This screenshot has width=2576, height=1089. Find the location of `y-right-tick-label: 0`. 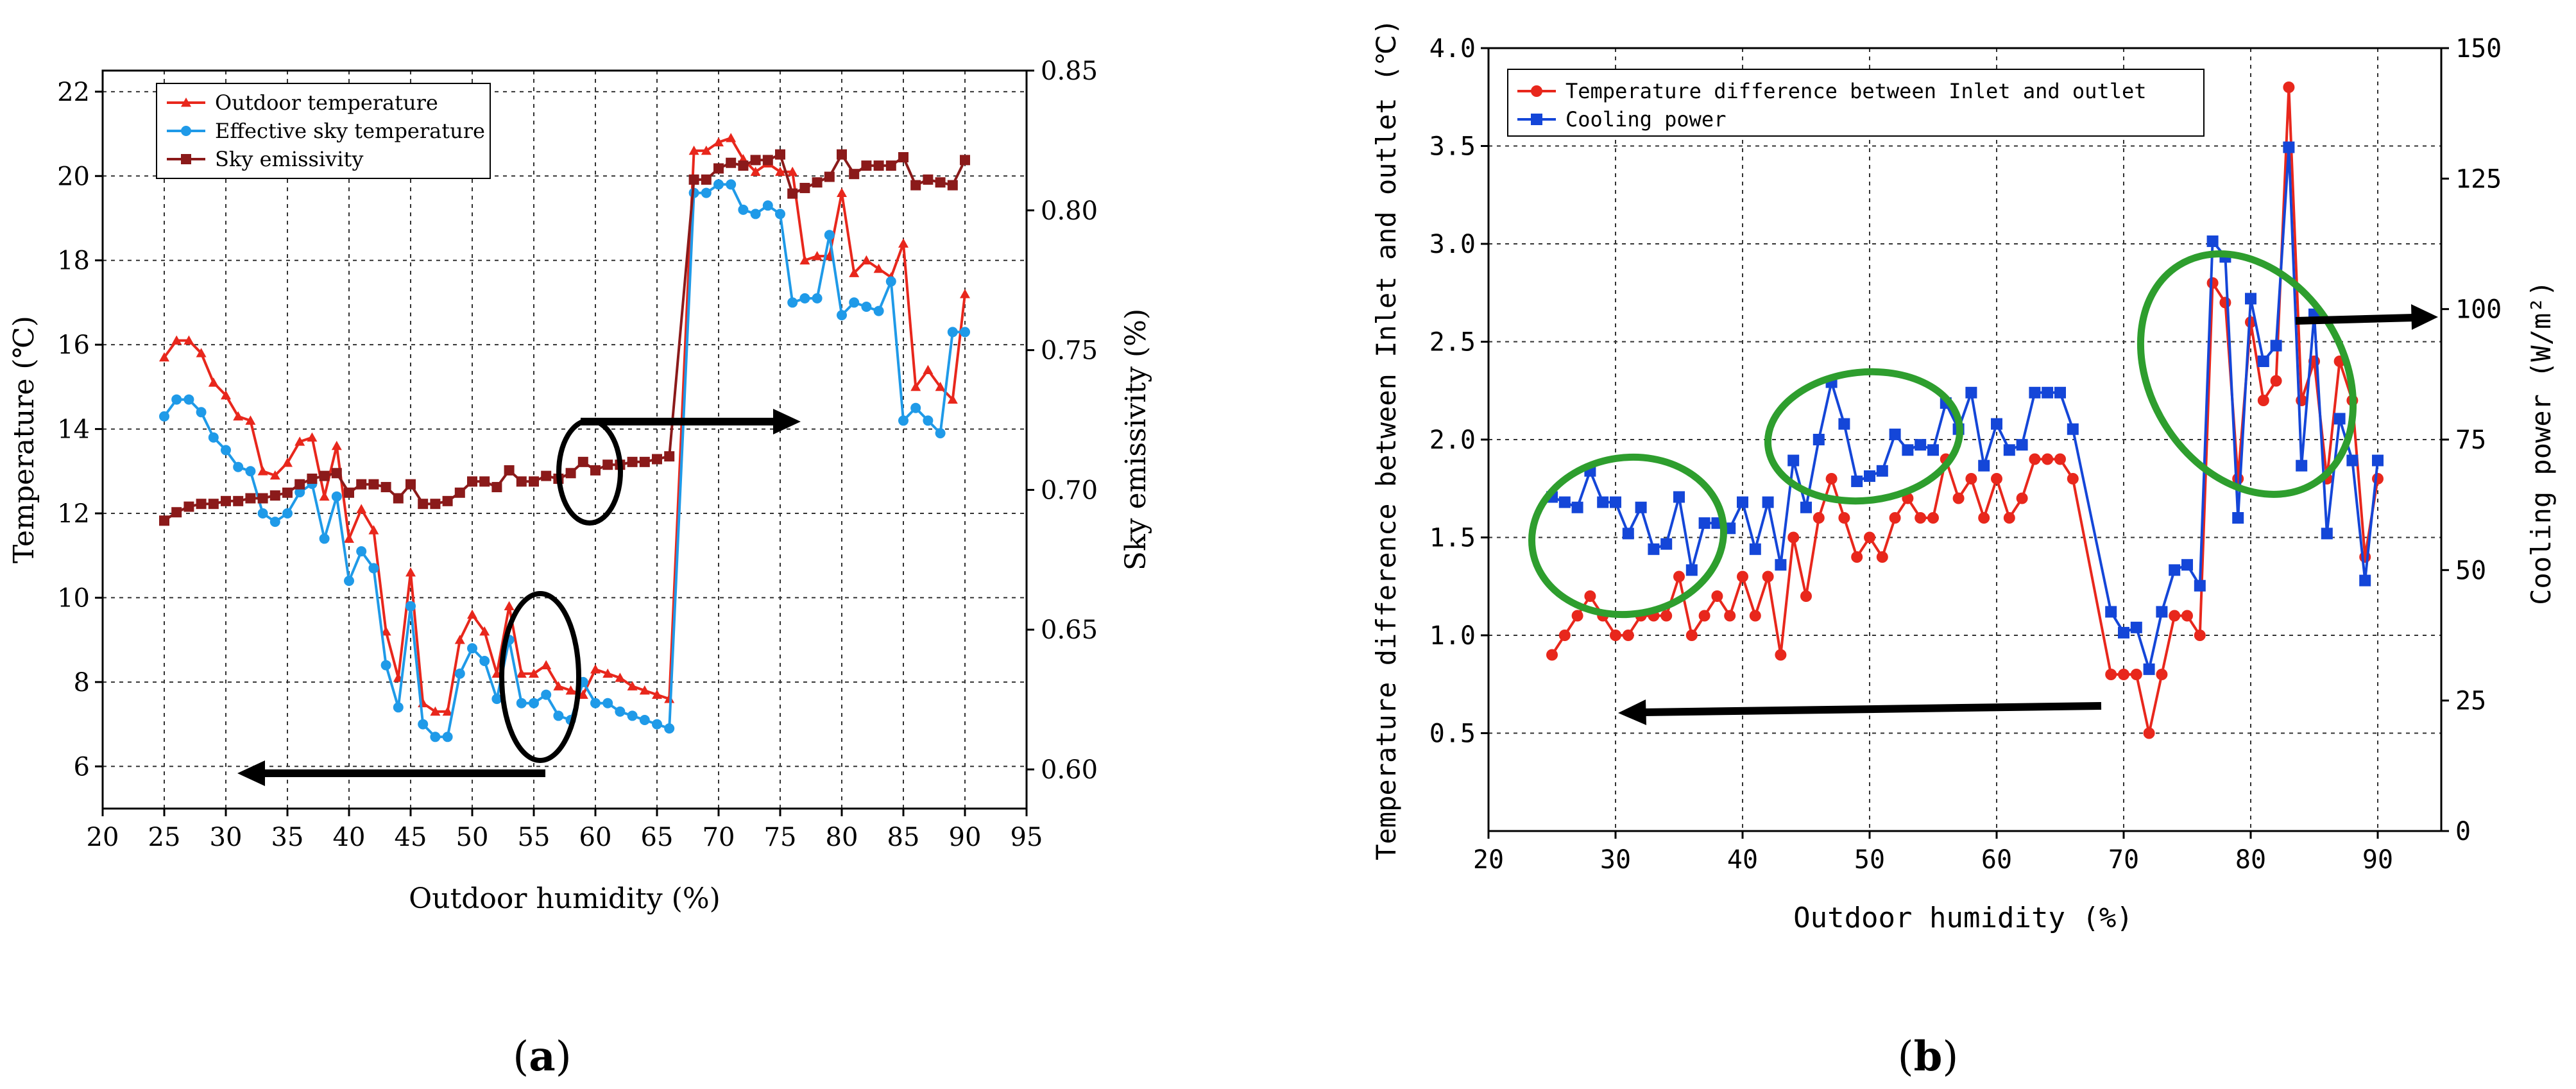

y-right-tick-label: 0 is located at coordinates (2463, 831).